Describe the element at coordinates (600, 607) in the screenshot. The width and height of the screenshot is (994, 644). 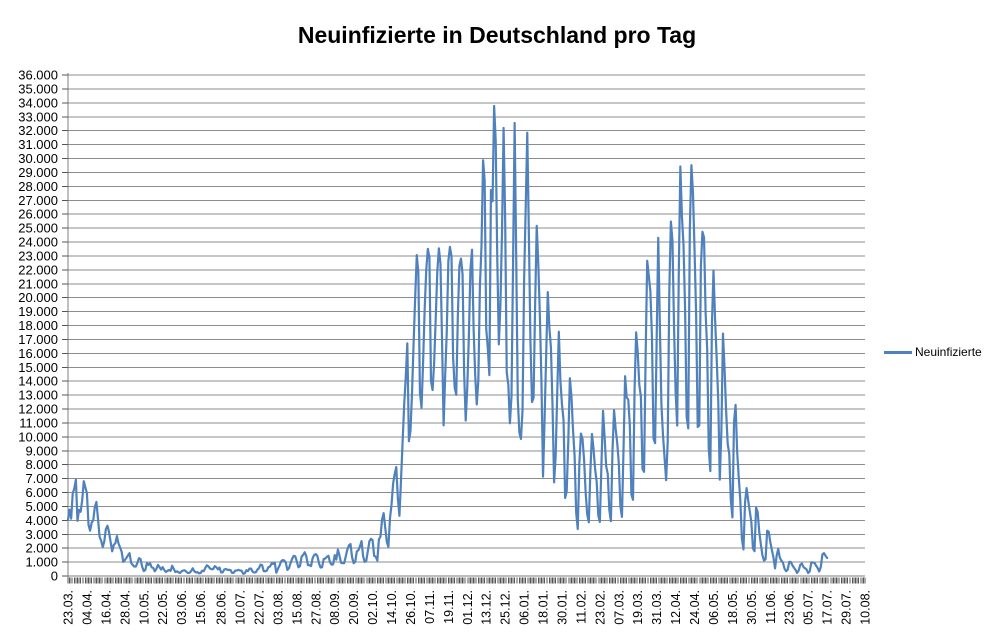
I see `x-axis-label: 23.02.` at that location.